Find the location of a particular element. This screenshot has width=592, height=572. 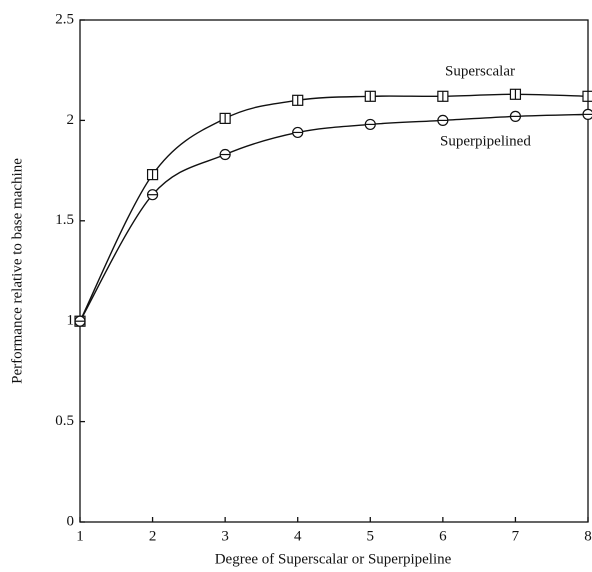

y-tick-label: 0 is located at coordinates (71, 521).